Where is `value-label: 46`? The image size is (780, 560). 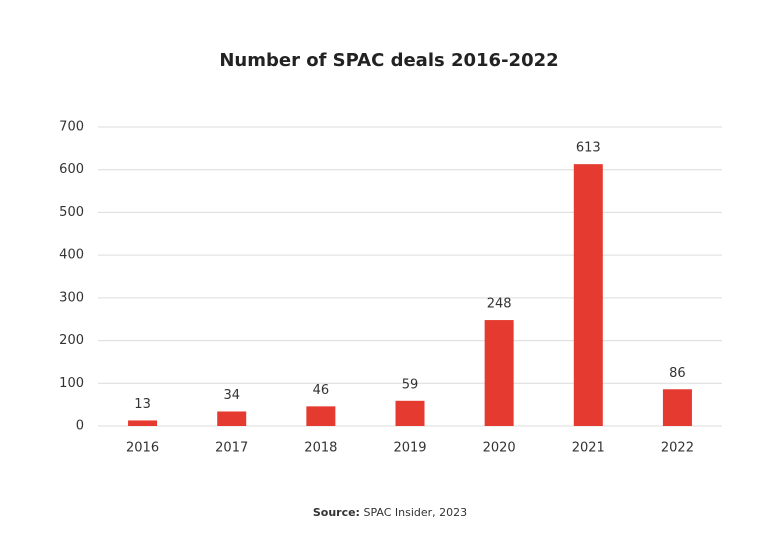 value-label: 46 is located at coordinates (321, 390).